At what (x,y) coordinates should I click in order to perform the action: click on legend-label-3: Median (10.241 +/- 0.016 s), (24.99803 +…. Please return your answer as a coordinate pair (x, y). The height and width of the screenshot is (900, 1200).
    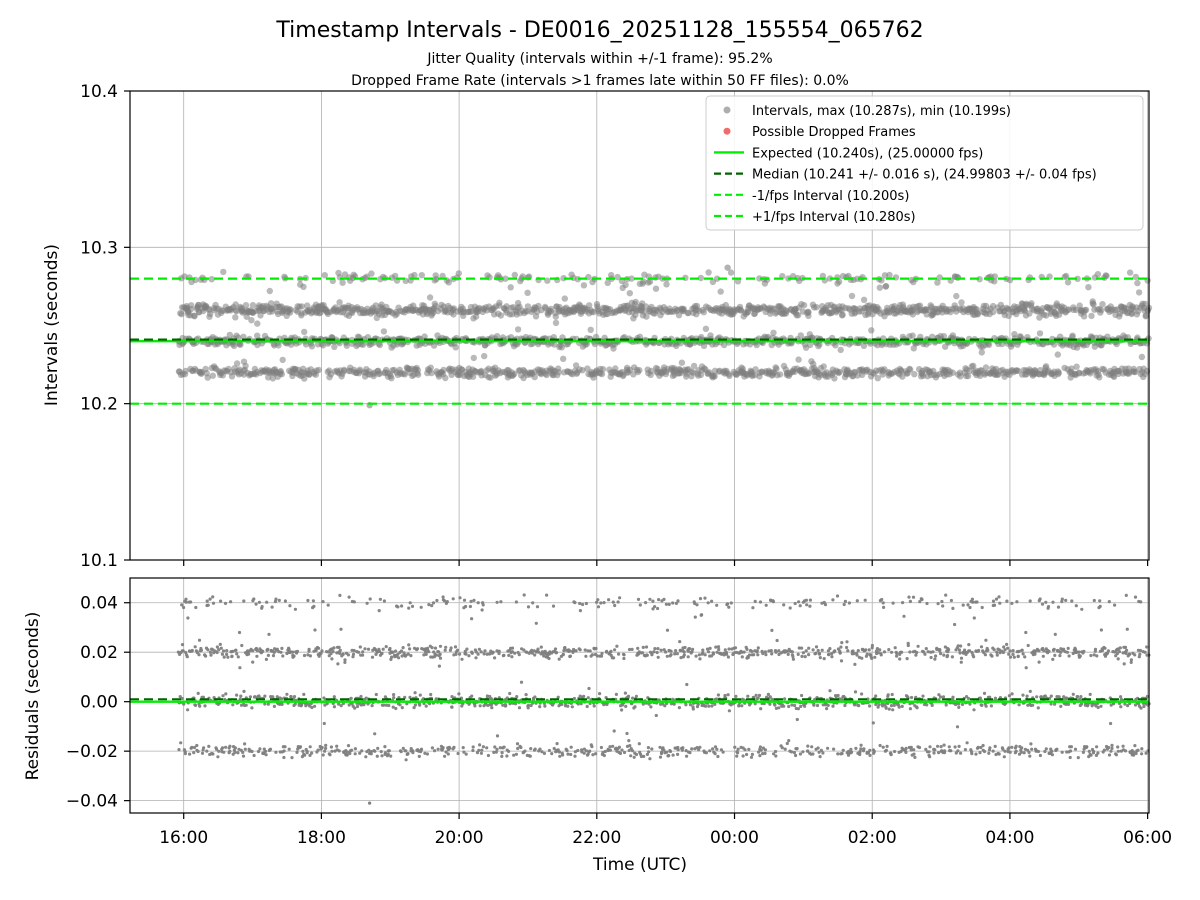
    Looking at the image, I should click on (924, 175).